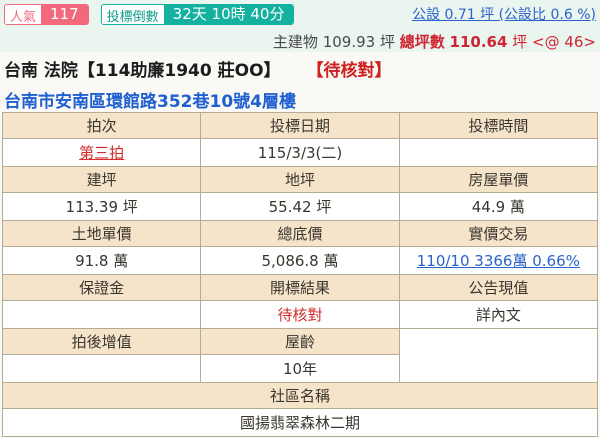 This screenshot has height=438, width=600. I want to click on public-facility-link: 公設 0.71 坪 (公設比 0.6 %), so click(504, 15).